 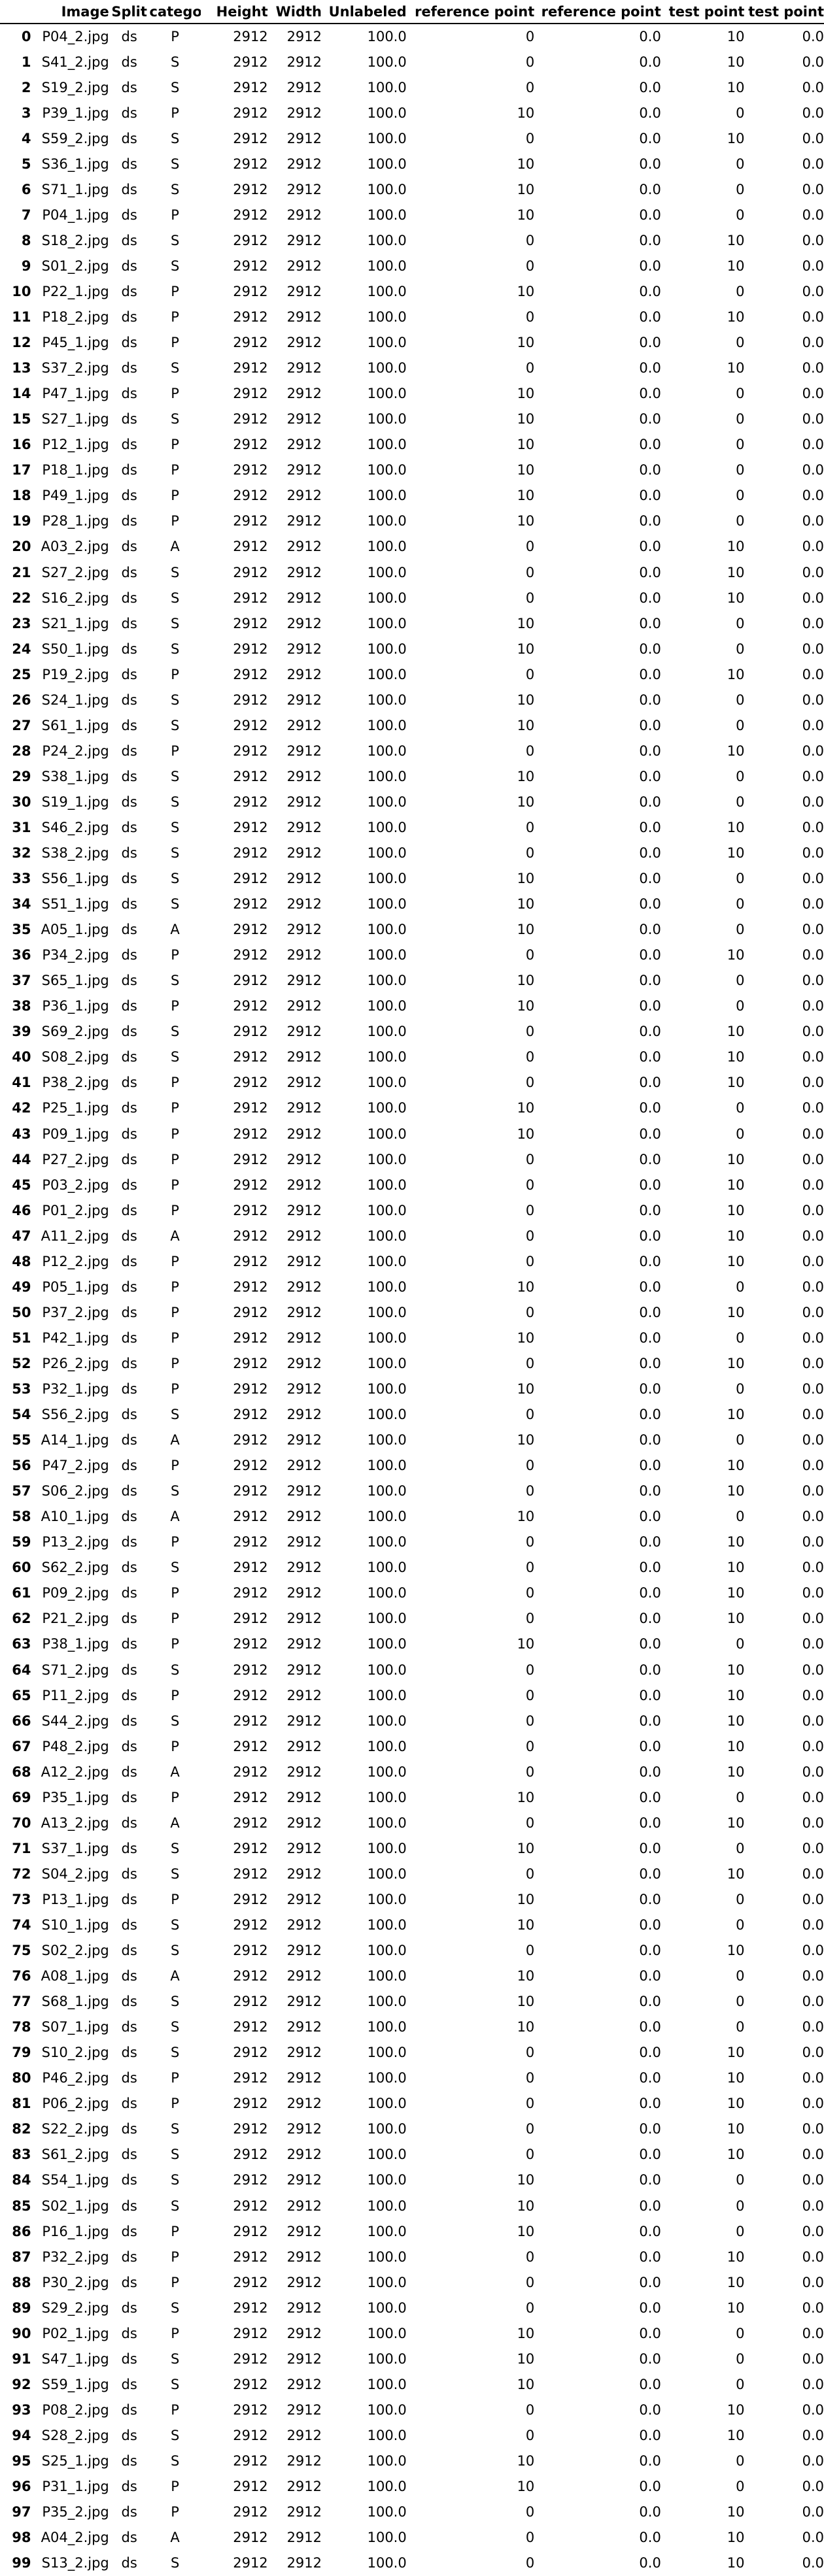 I want to click on row-index: 51, so click(x=21, y=1338).